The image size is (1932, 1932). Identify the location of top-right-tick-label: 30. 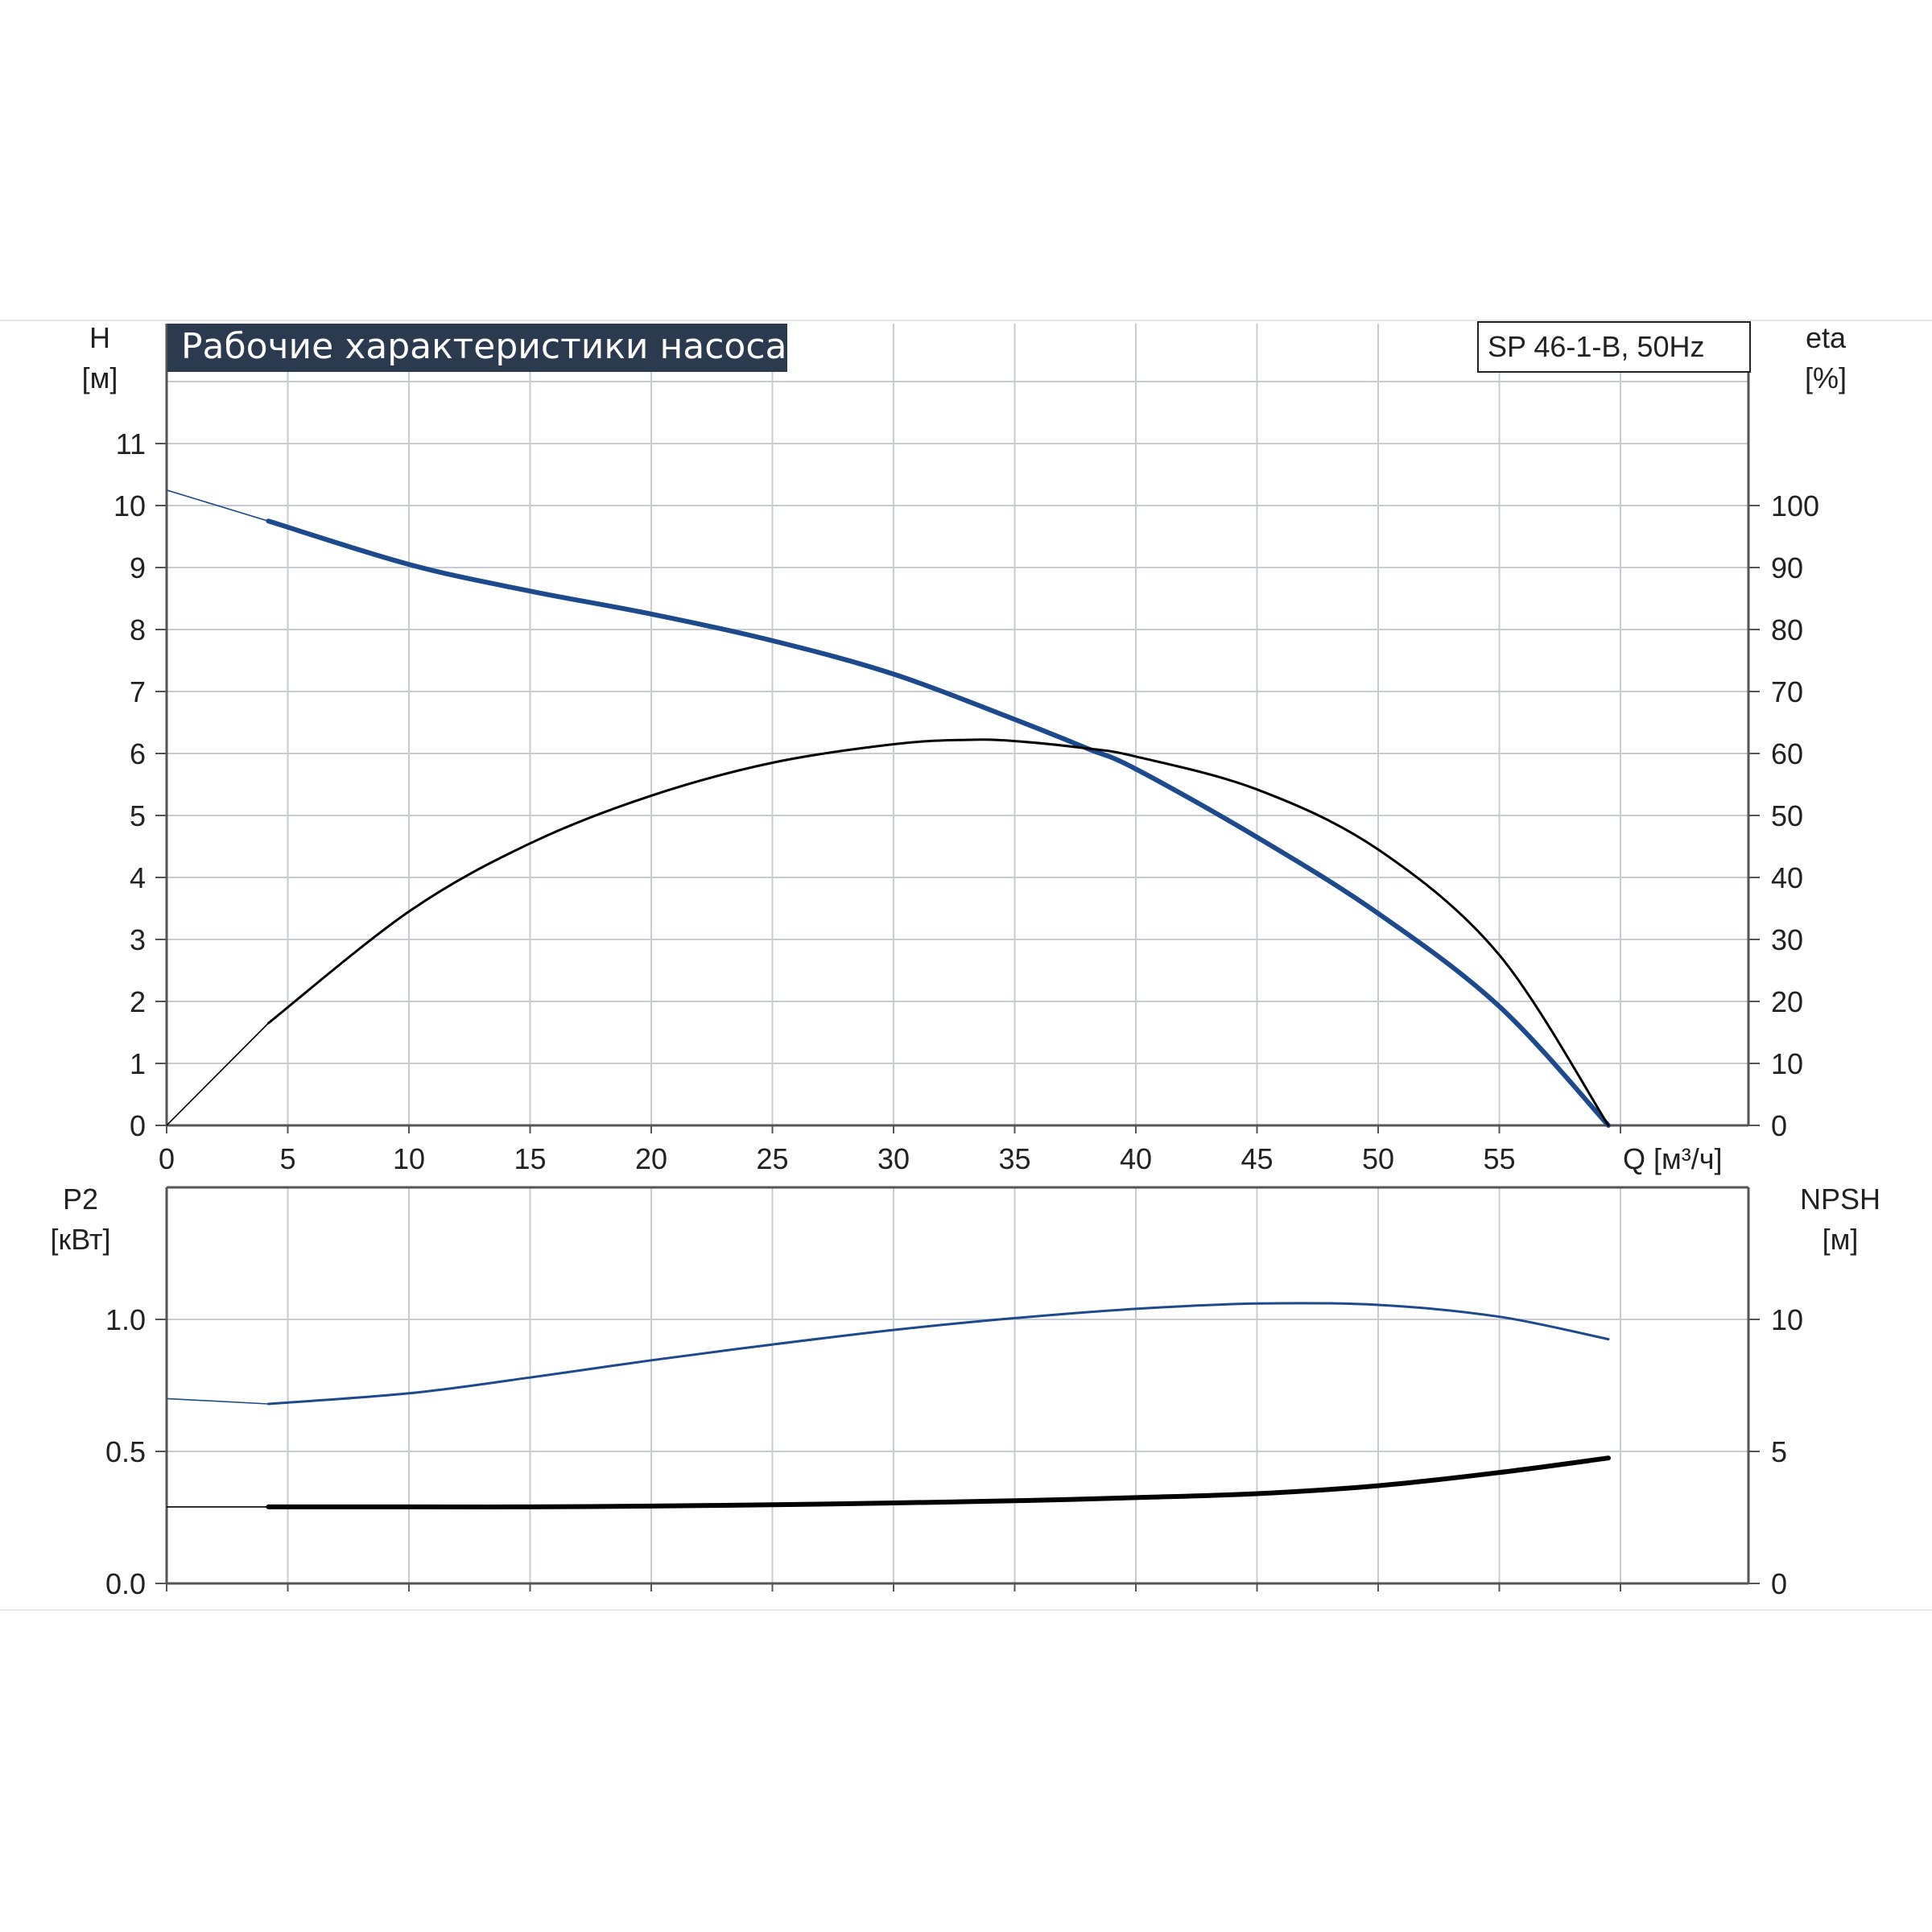
(1787, 939).